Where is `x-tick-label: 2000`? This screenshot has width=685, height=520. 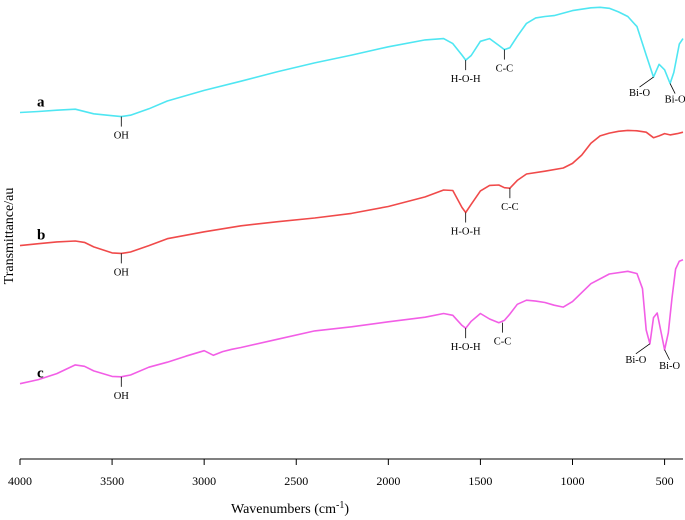
x-tick-label: 2000 is located at coordinates (388, 481).